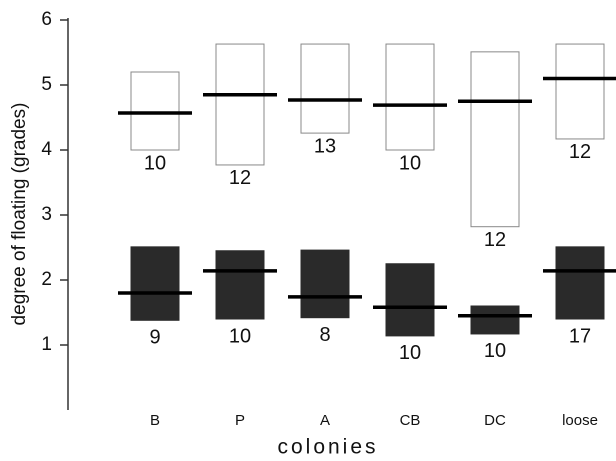 The image size is (616, 461). I want to click on x-axis-title: colonies, so click(327, 447).